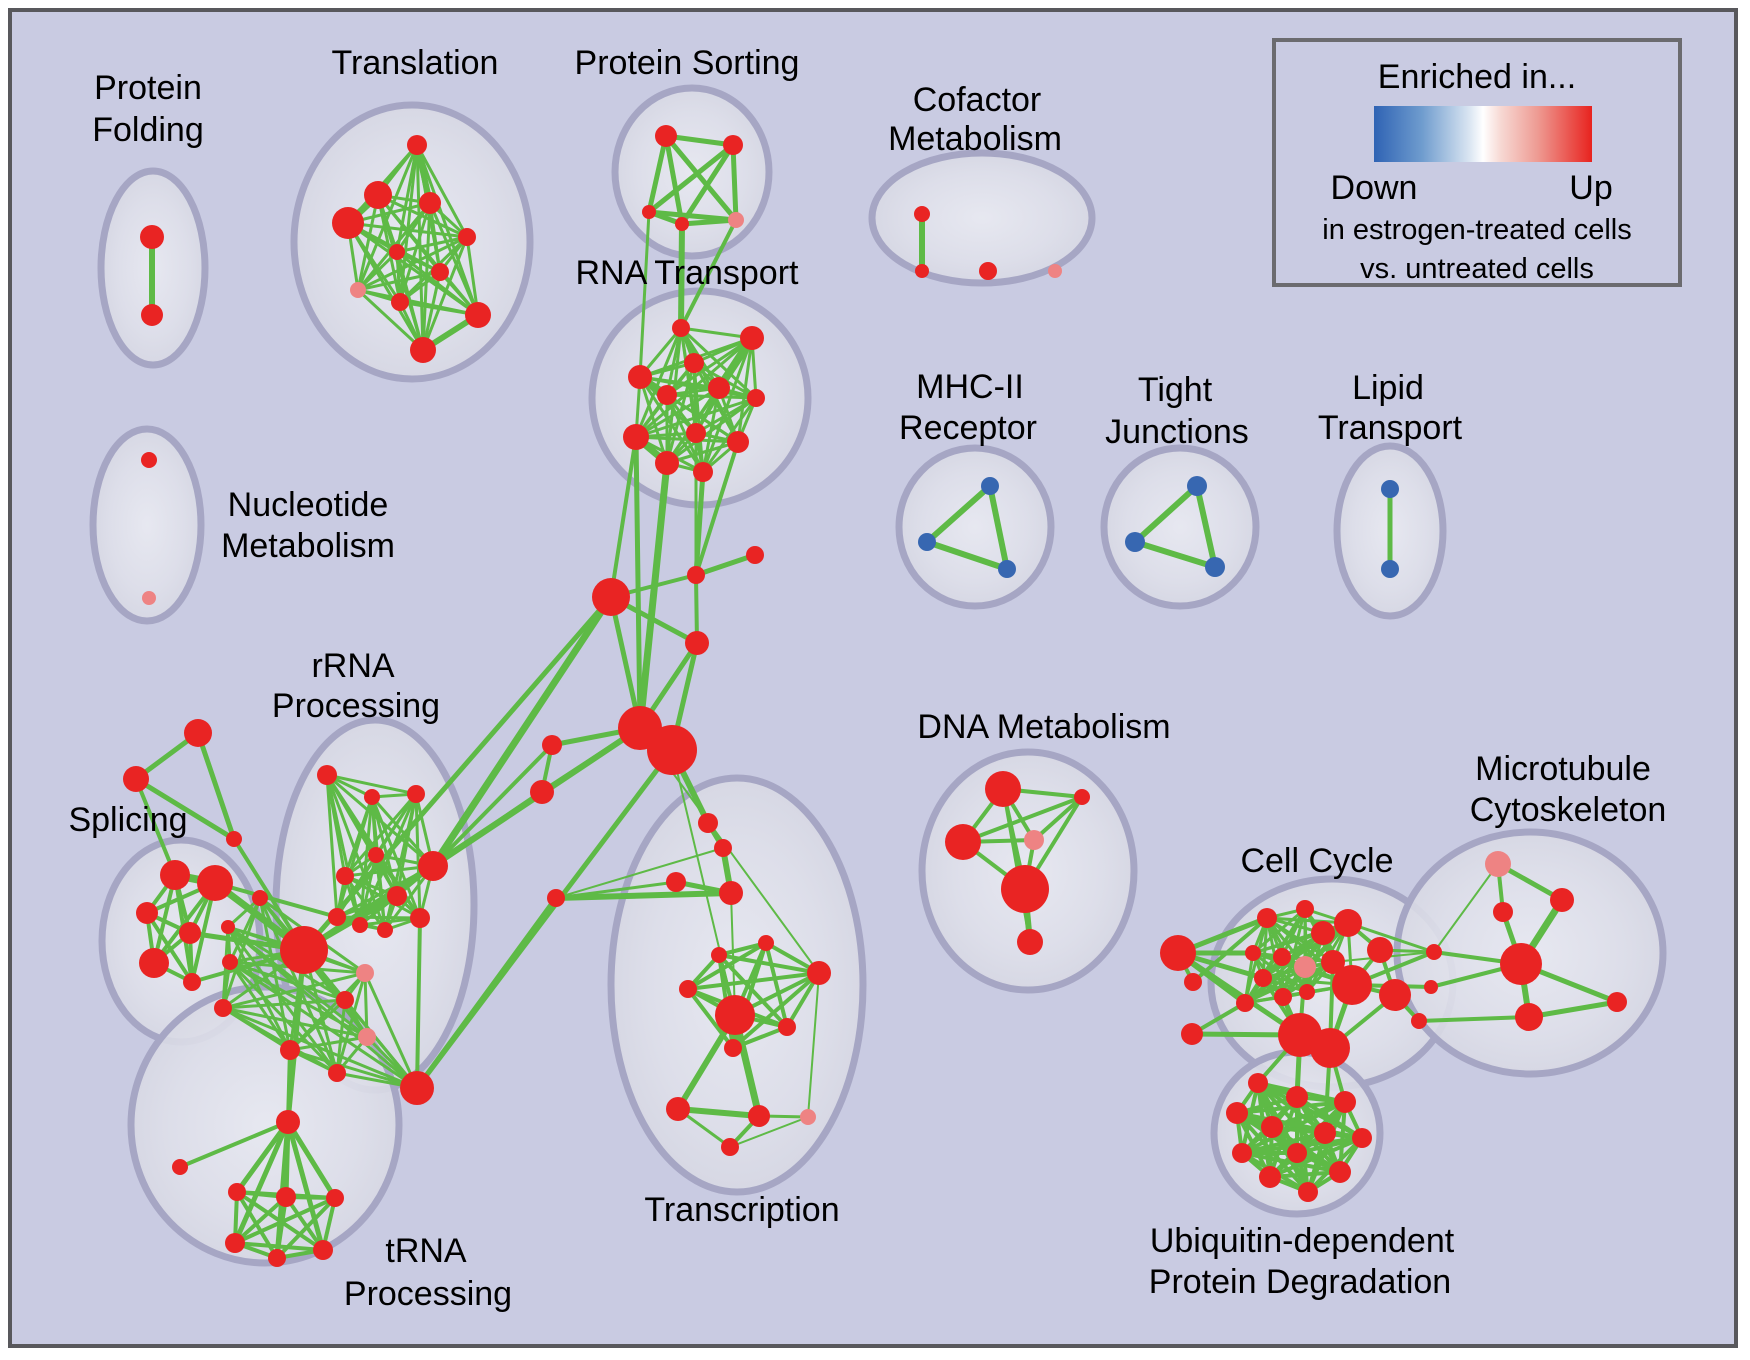 This screenshot has height=1360, width=1750. Describe the element at coordinates (1300, 1282) in the screenshot. I see `cluster-label: Protein Degradation` at that location.